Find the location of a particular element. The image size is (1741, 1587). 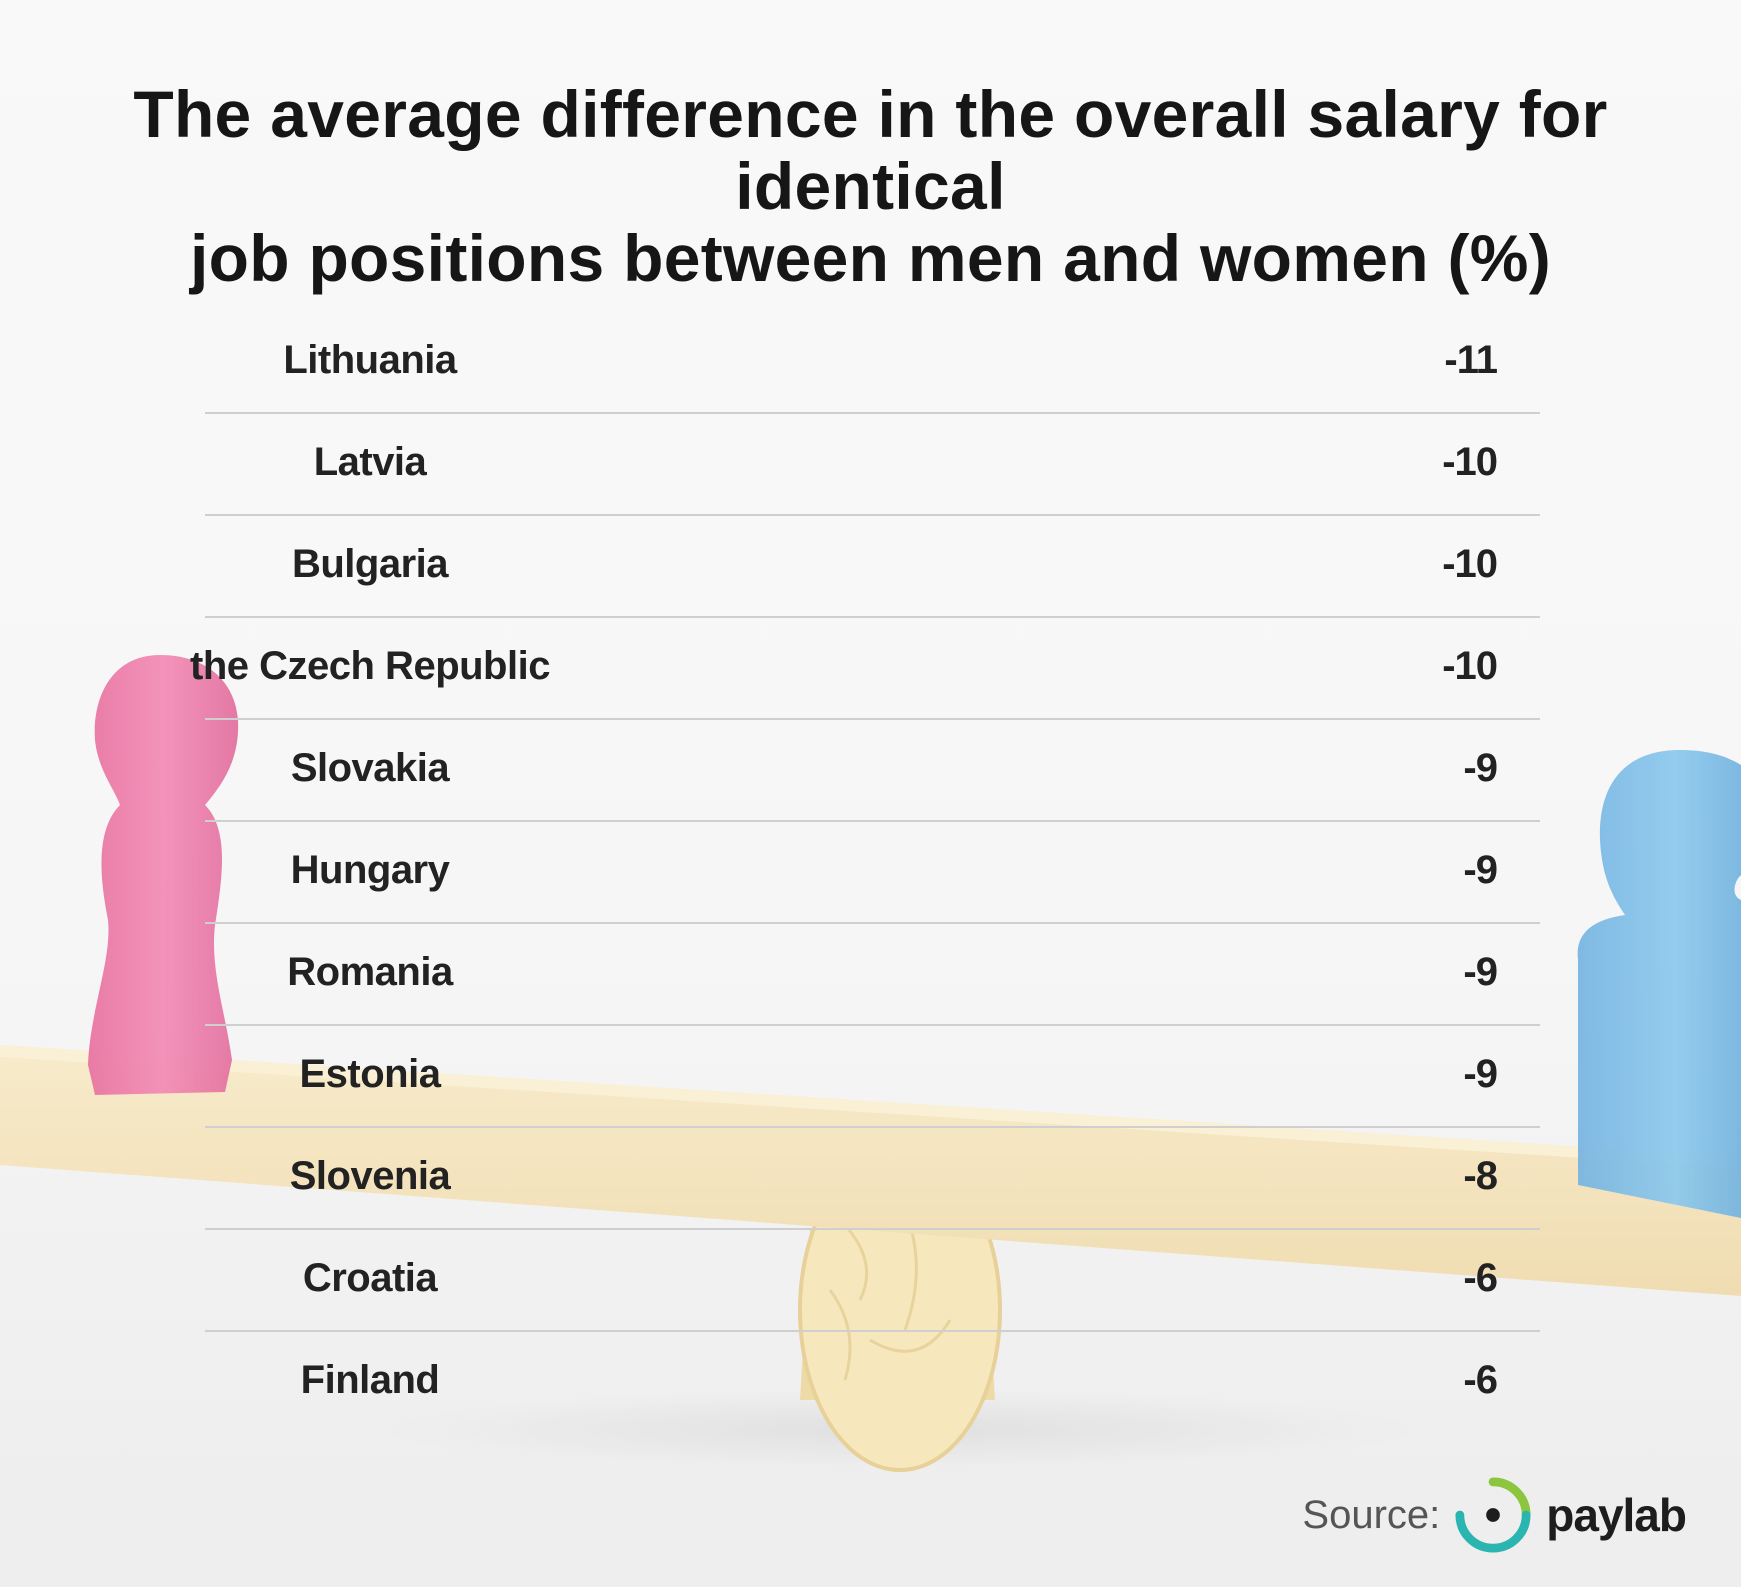

row-country-label: the Czech Republic is located at coordinates (370, 666).